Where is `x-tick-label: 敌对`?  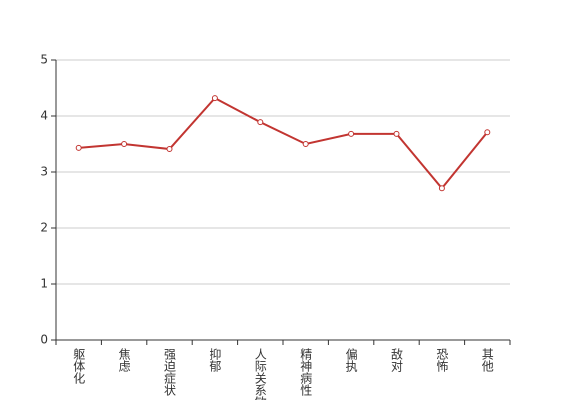 x-tick-label: 敌对 is located at coordinates (397, 359).